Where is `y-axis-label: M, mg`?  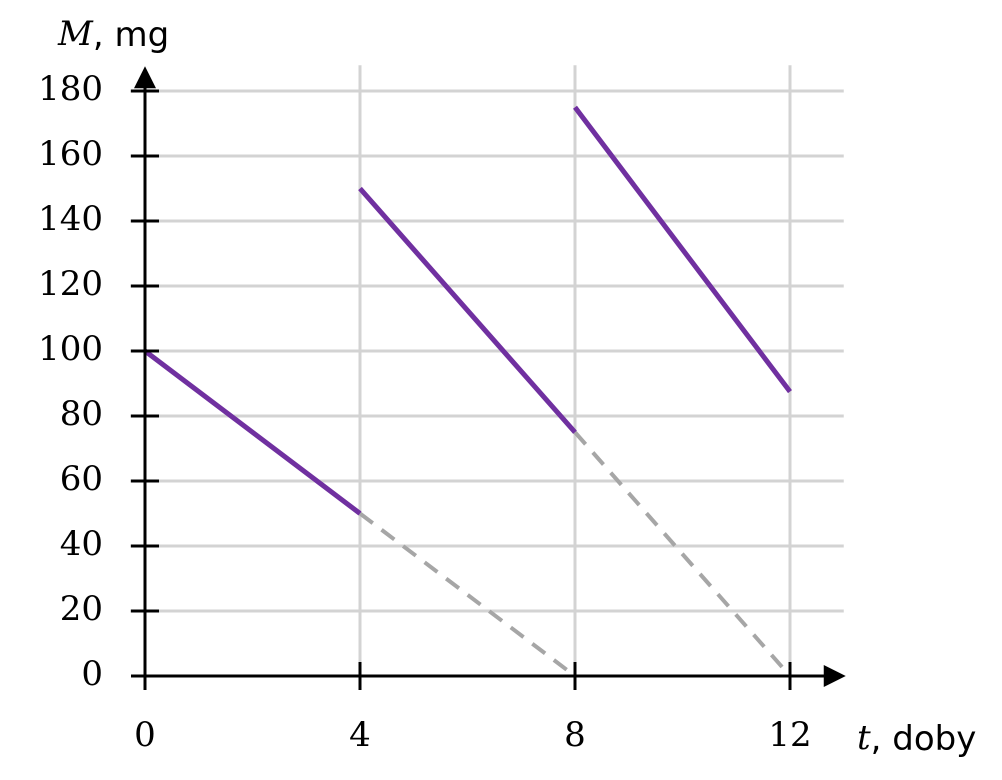
y-axis-label: M, mg is located at coordinates (113, 34).